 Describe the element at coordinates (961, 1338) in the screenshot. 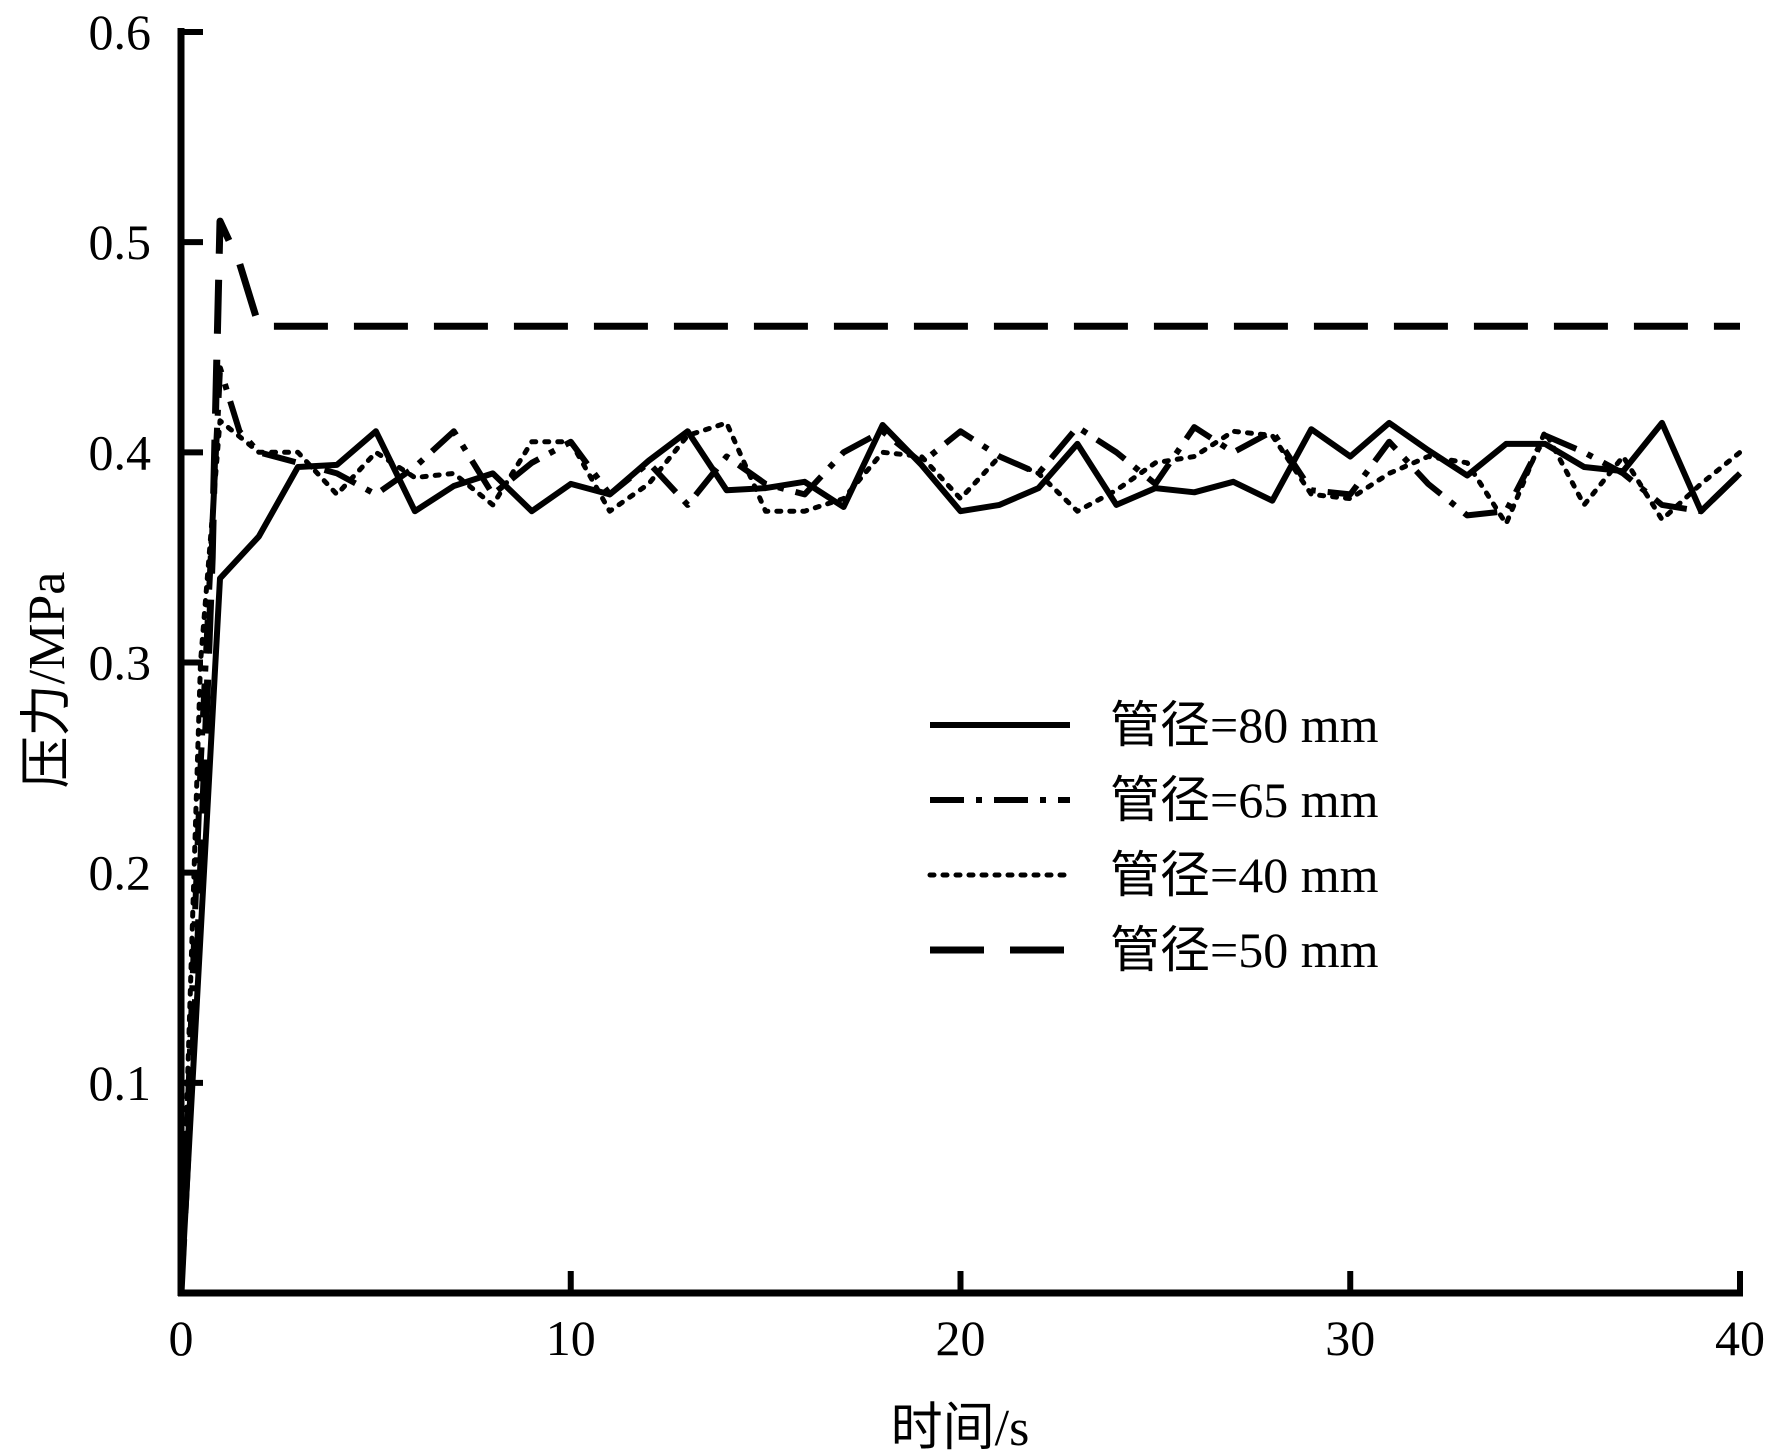

I see `x-tick-label-2: 20` at that location.